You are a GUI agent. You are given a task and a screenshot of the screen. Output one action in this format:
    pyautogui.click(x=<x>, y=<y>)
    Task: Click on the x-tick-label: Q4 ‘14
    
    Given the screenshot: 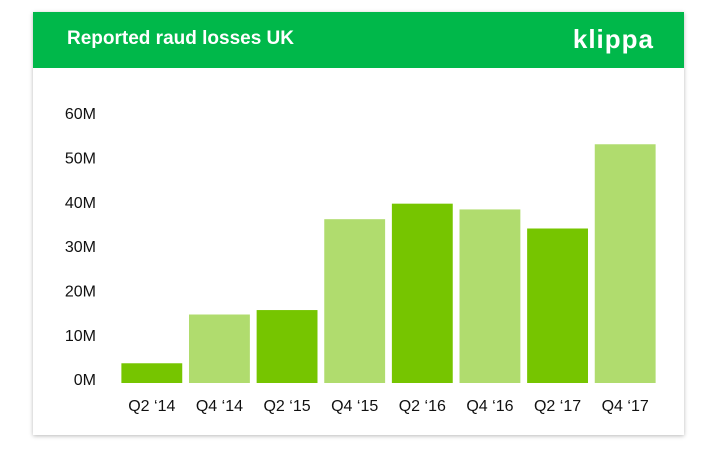 What is the action you would take?
    pyautogui.click(x=219, y=406)
    